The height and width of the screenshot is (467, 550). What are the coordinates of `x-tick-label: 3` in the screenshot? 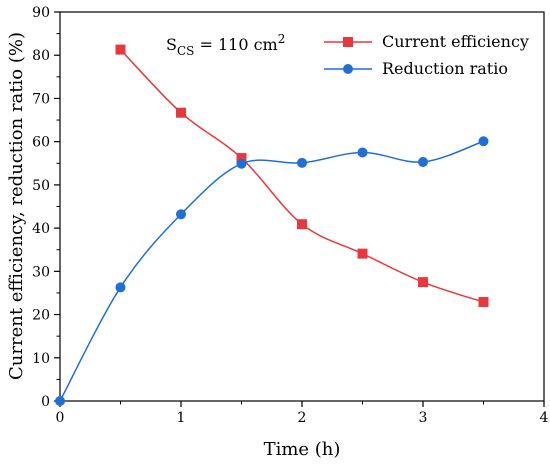 It's located at (423, 418).